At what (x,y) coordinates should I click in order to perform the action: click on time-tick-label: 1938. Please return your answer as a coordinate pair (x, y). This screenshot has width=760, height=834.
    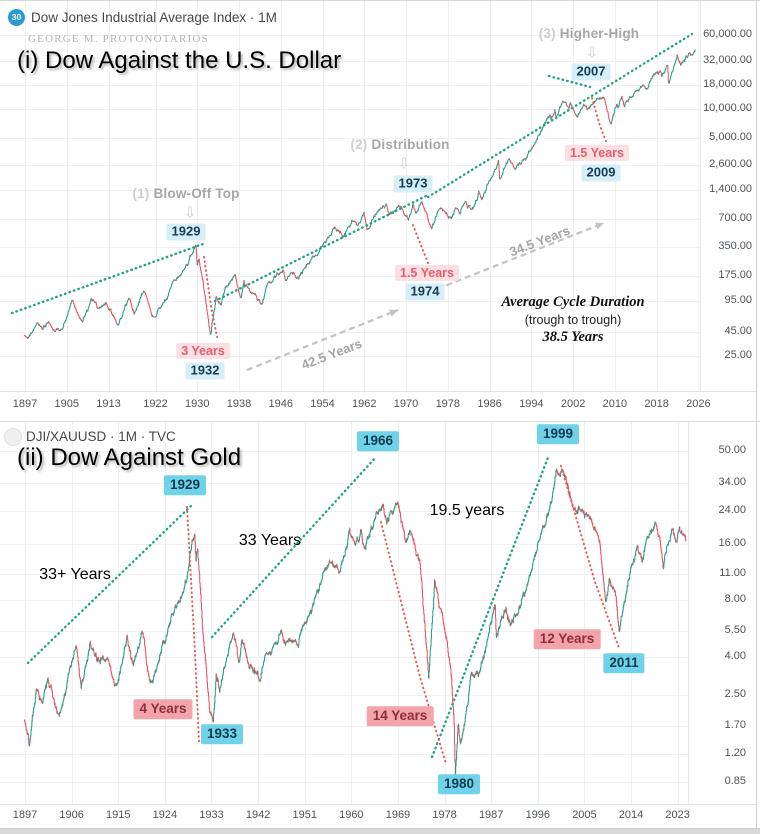
    Looking at the image, I should click on (239, 404).